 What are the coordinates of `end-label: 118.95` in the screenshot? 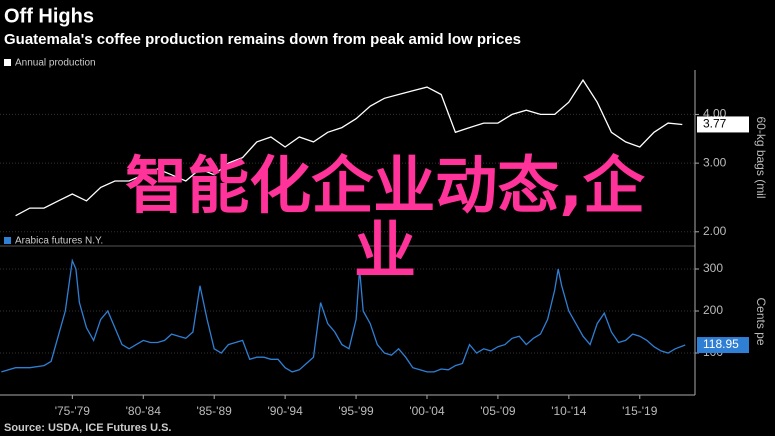 It's located at (721, 344).